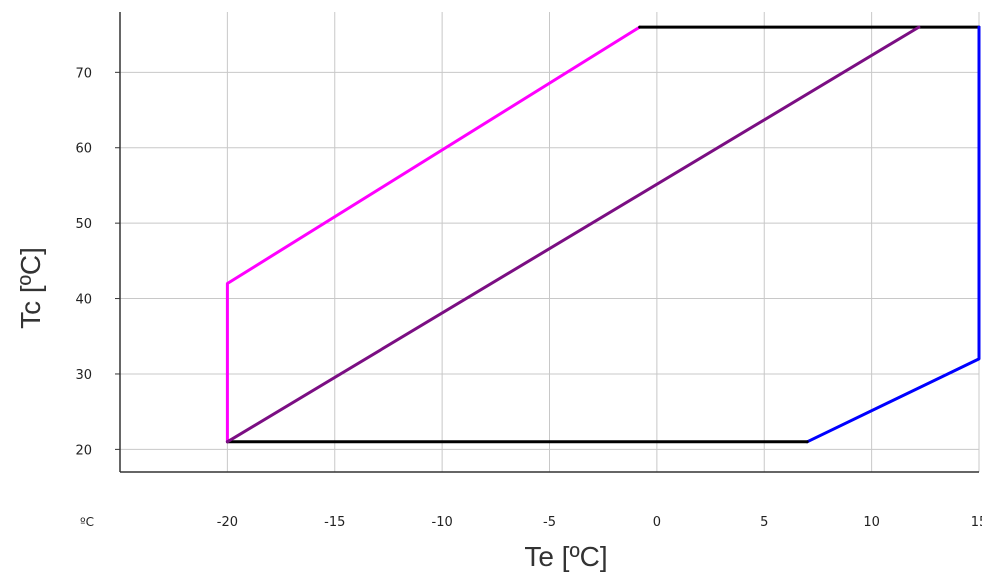 The height and width of the screenshot is (577, 982). Describe the element at coordinates (334, 522) in the screenshot. I see `x-tick-label: -15` at that location.